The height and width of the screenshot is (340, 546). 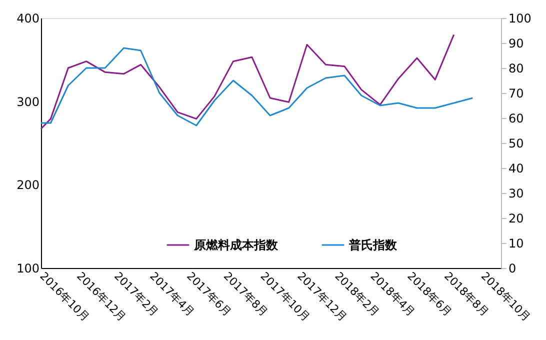 What do you see at coordinates (236, 245) in the screenshot?
I see `legend-label: 原燃料成本指数` at bounding box center [236, 245].